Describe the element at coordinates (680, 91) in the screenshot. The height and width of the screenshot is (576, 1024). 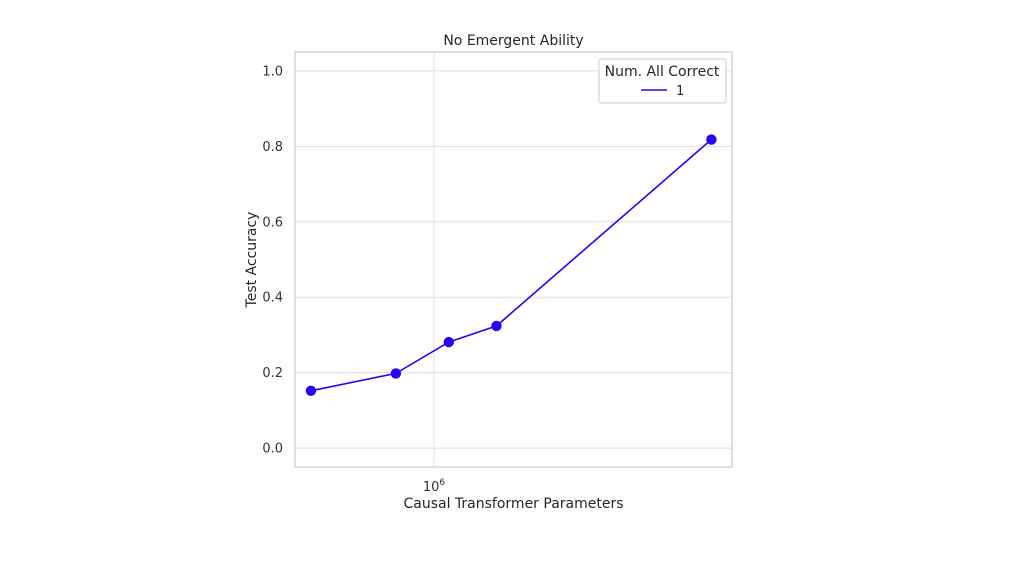
I see `legend-entry-label: 1` at that location.